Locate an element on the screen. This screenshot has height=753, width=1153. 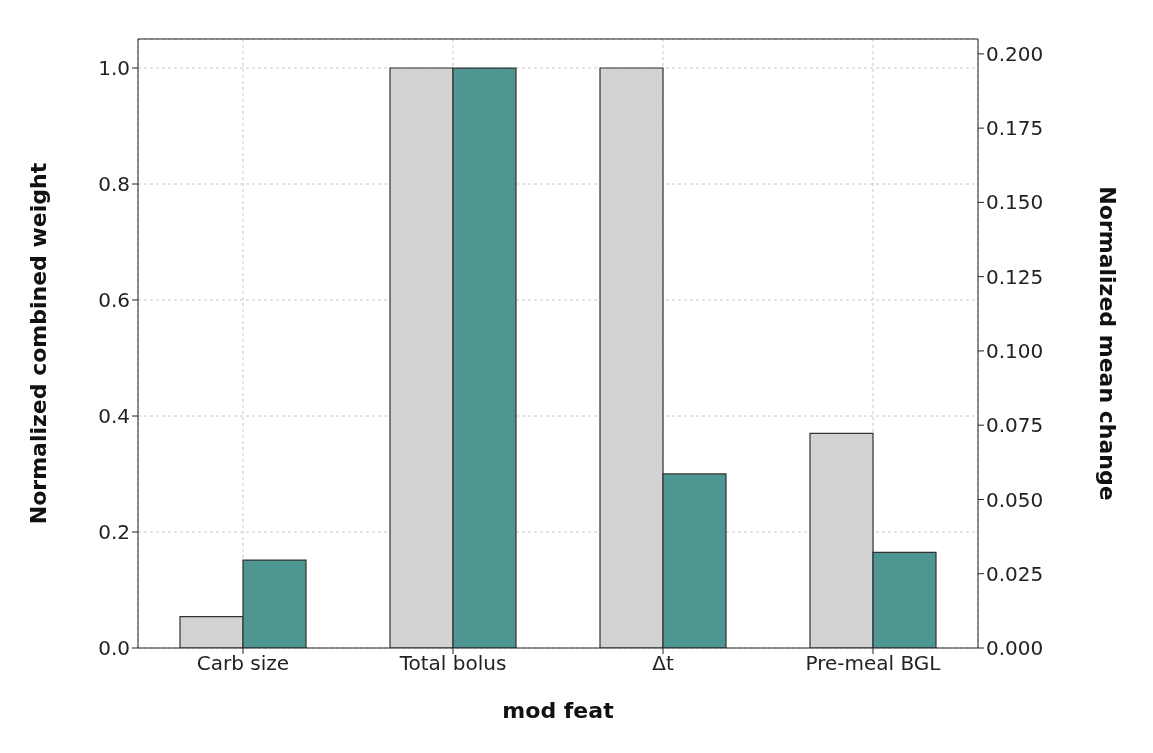
y2-tick-label: 0.025 is located at coordinates (1015, 573).